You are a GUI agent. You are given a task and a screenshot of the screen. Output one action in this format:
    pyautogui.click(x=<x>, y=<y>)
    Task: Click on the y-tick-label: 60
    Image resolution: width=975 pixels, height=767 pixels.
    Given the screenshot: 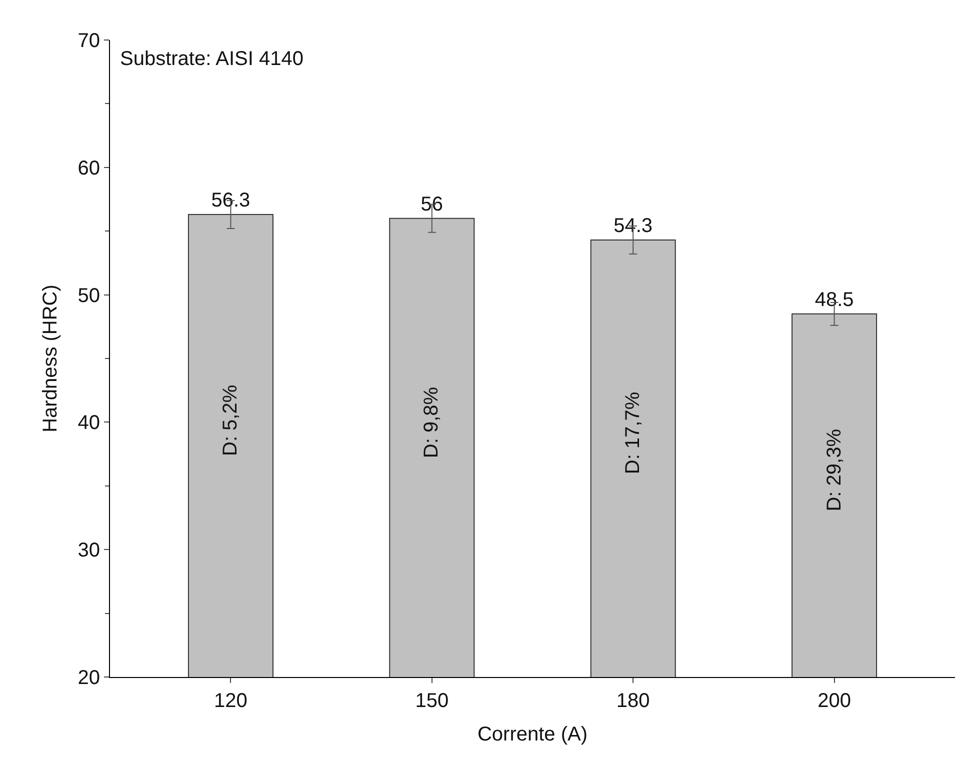 What is the action you would take?
    pyautogui.click(x=89, y=168)
    